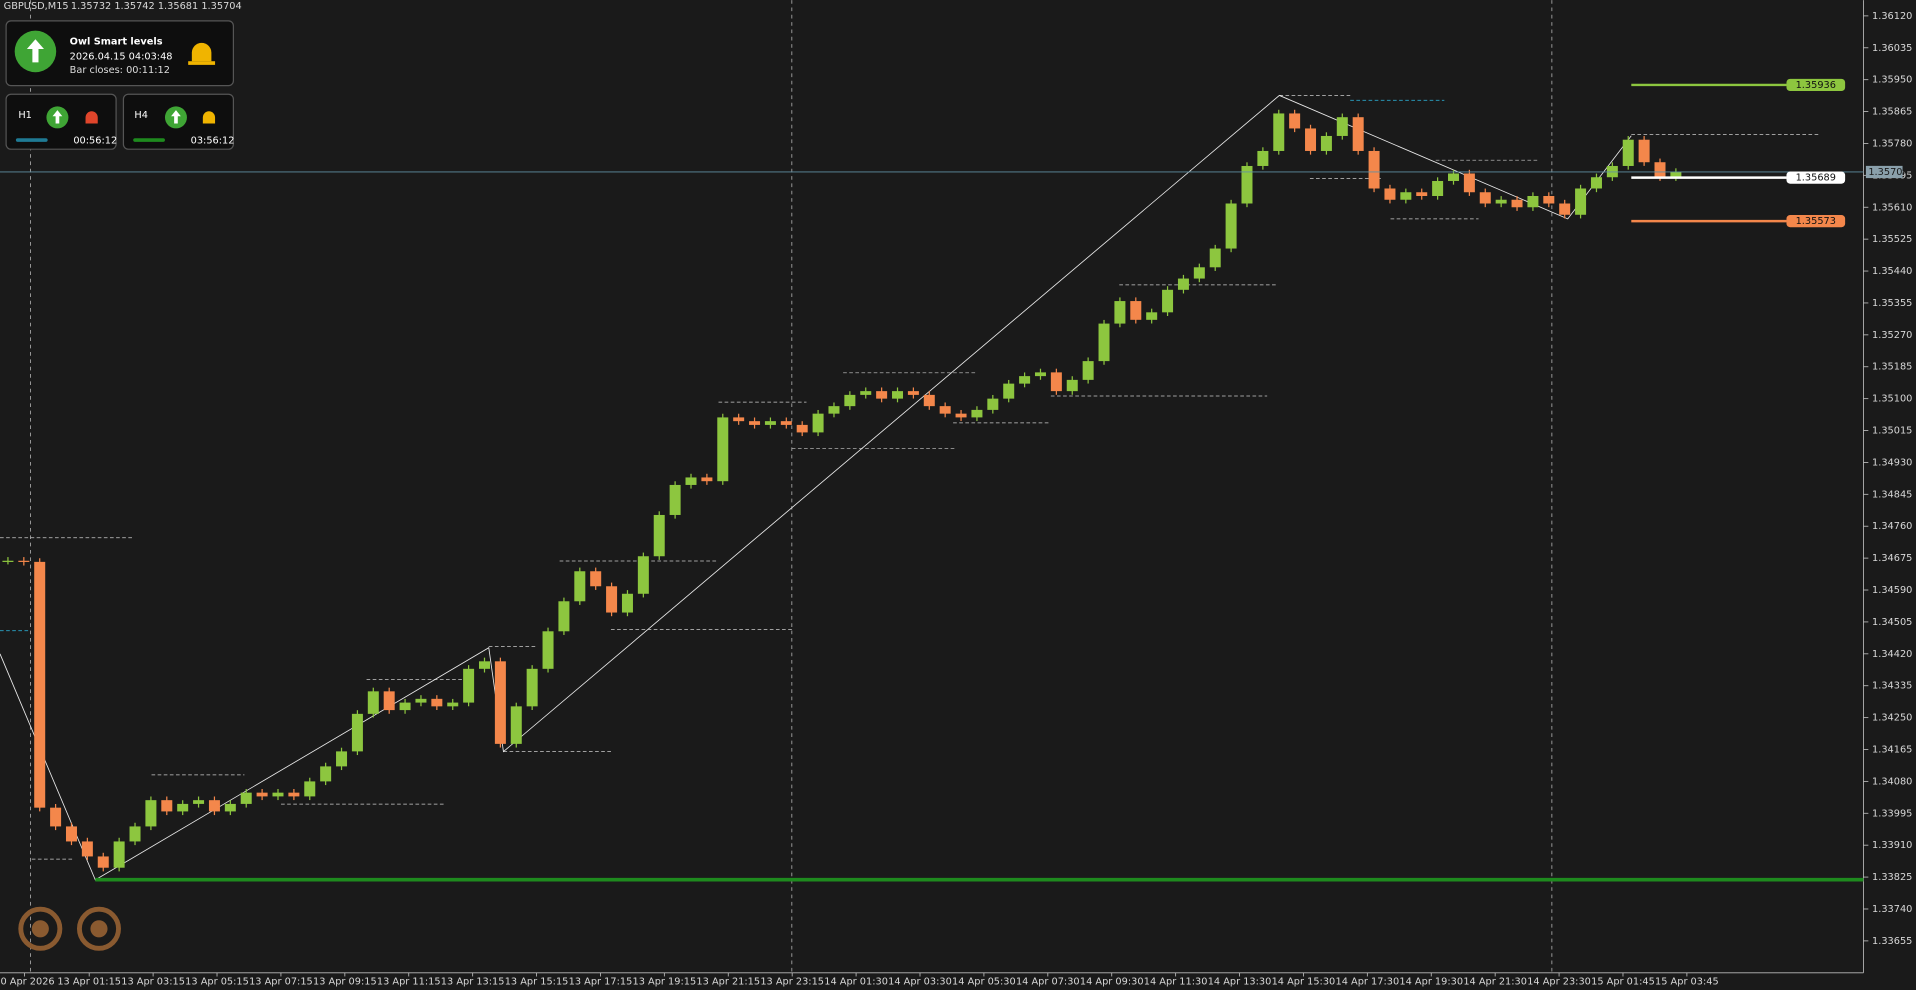 This screenshot has width=1916, height=990. Describe the element at coordinates (1892, 686) in the screenshot. I see `y-tick-label: 1.34335` at that location.